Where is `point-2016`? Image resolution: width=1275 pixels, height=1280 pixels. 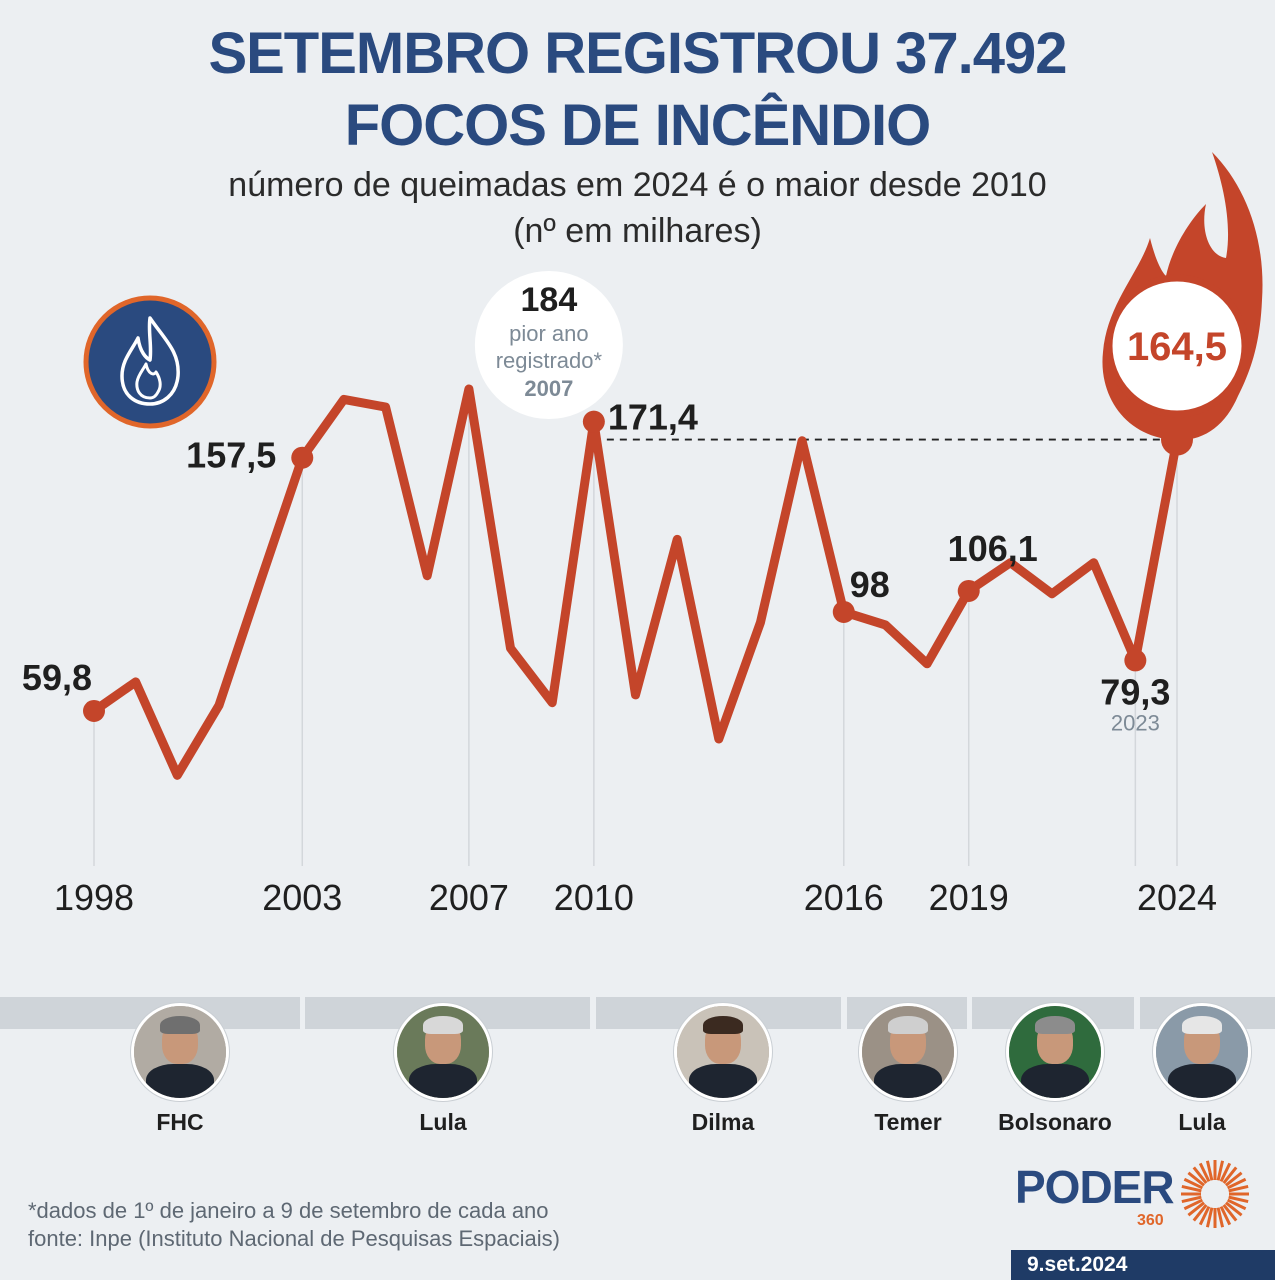 point-2016 is located at coordinates (843, 611).